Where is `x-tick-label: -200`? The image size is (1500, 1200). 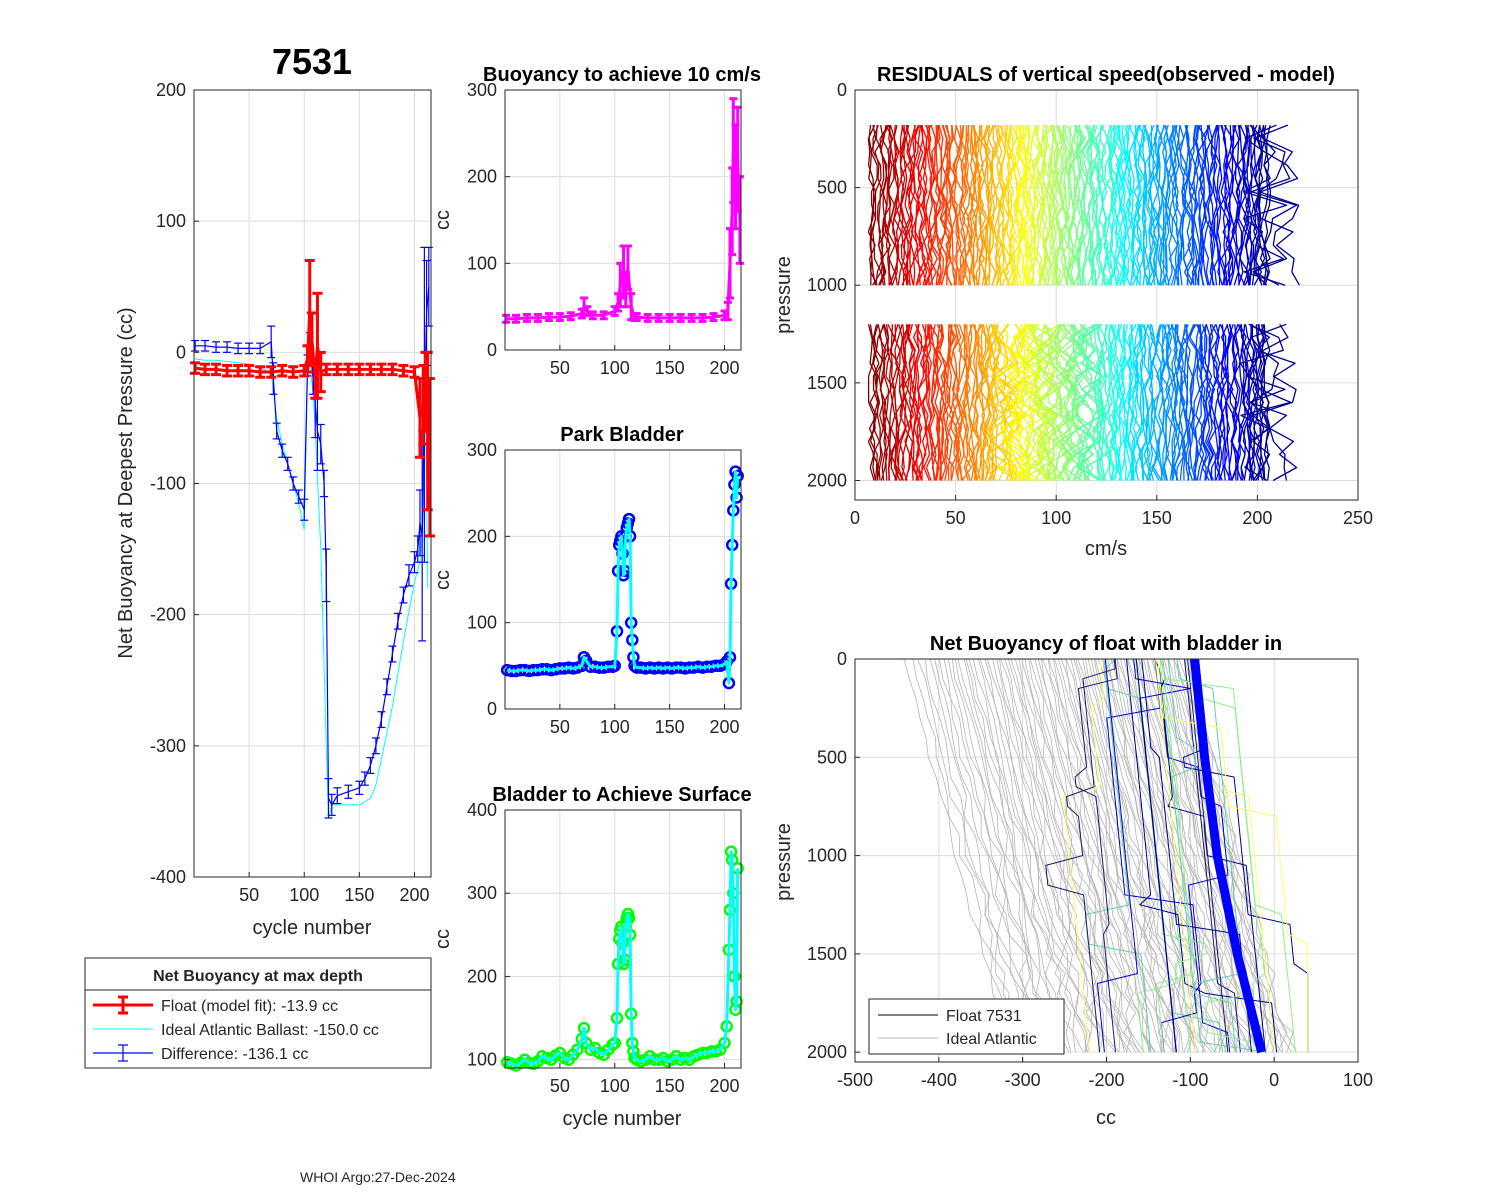
x-tick-label: -200 is located at coordinates (1106, 1080).